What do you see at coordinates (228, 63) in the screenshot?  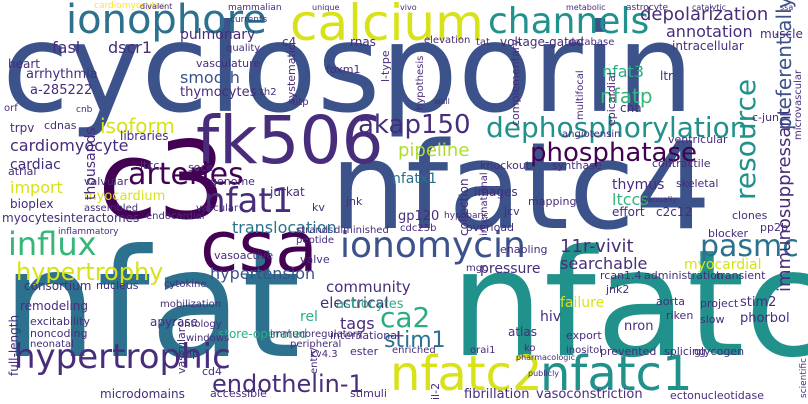 I see `word-vasculature: vasculature` at bounding box center [228, 63].